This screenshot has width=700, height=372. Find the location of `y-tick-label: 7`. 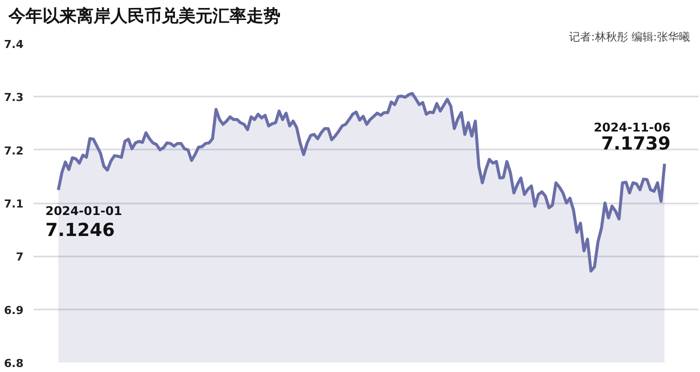

y-tick-label: 7 is located at coordinates (20, 257).